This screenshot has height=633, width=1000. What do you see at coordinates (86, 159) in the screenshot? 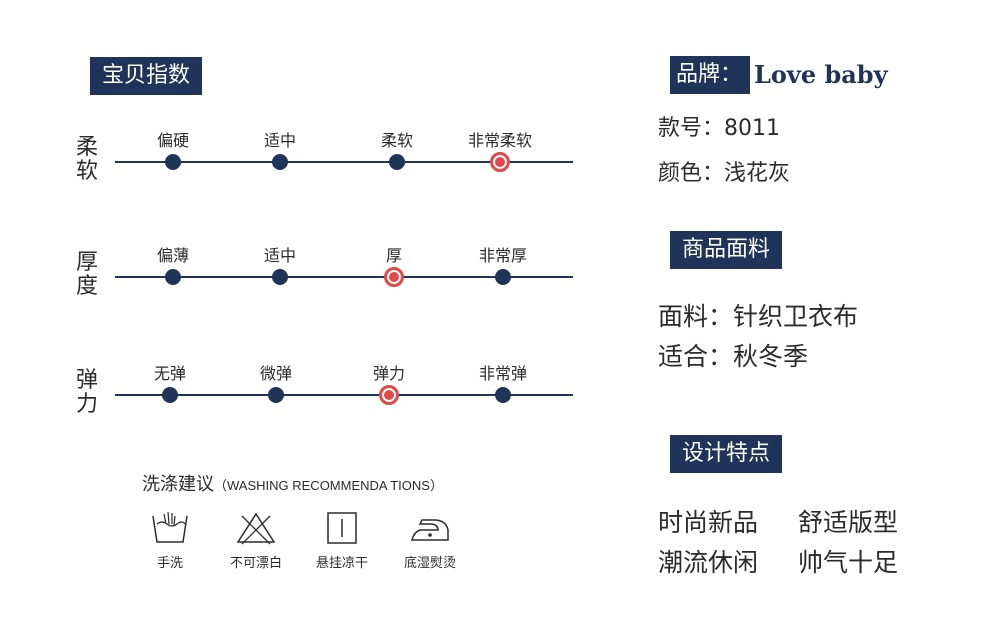
I see `row-label-softness: 柔软` at bounding box center [86, 159].